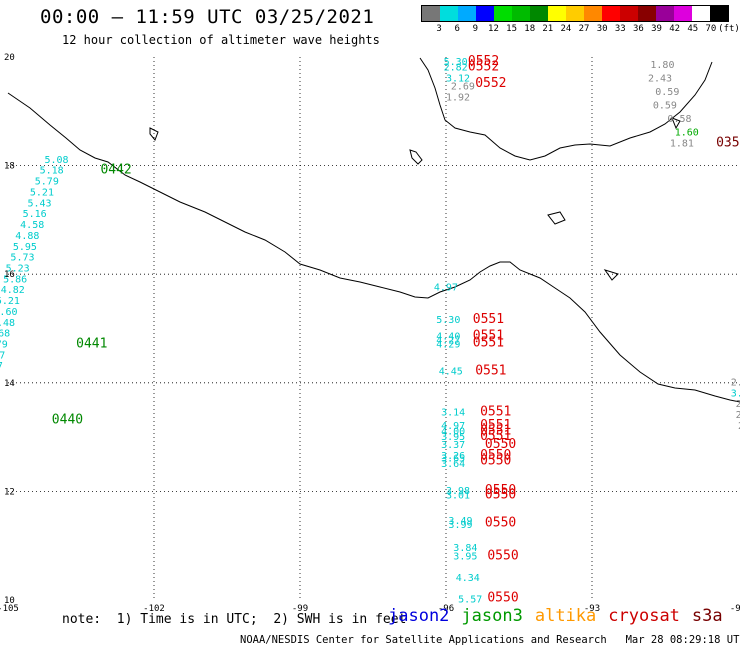  What do you see at coordinates (457, 29) in the screenshot?
I see `legend-label: 6` at bounding box center [457, 29].